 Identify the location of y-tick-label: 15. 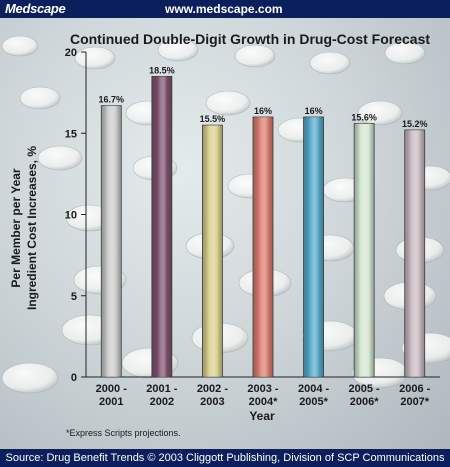
(71, 134).